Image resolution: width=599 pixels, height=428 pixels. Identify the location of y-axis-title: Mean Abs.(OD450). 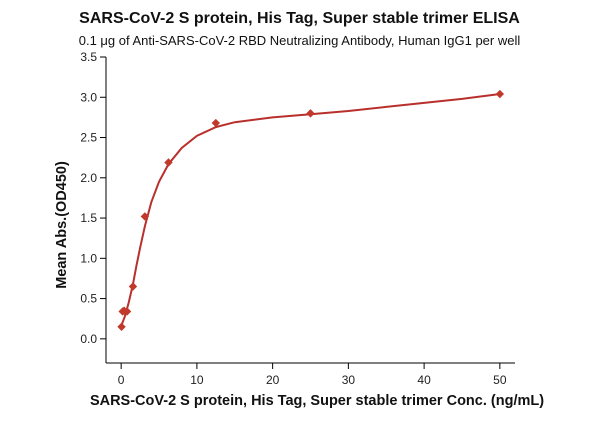
(62, 225).